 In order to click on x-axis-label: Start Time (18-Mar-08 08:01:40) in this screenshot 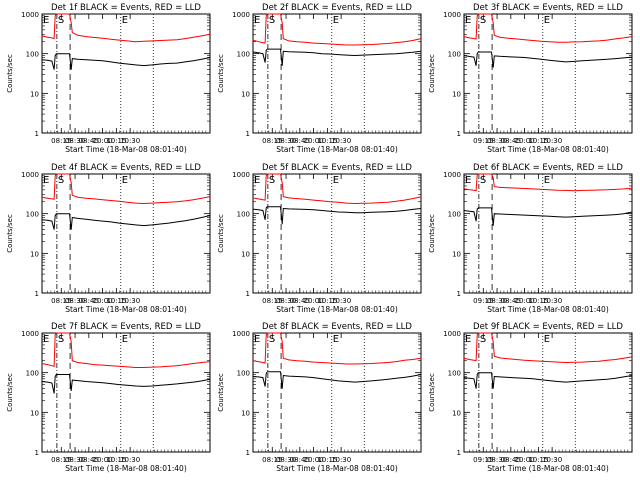, I will do `click(548, 468)`.